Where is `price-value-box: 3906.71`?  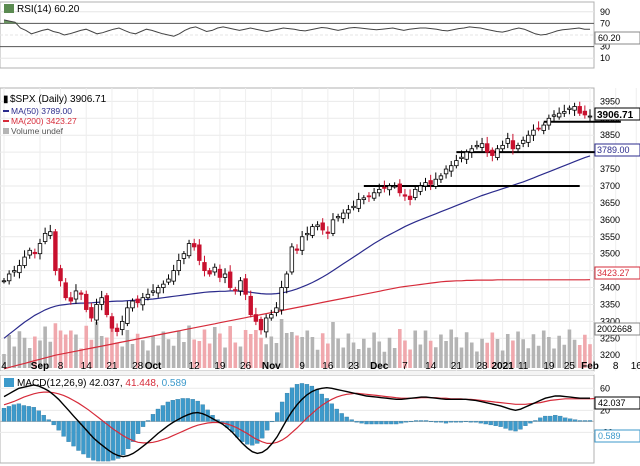
price-value-box: 3906.71 is located at coordinates (617, 114).